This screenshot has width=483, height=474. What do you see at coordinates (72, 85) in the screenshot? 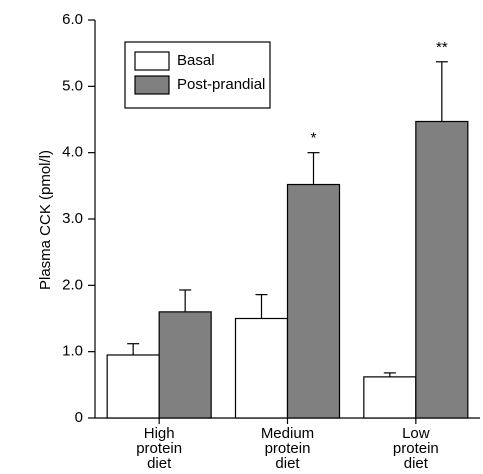
I see `y-tick-label: 5.0` at bounding box center [72, 85].